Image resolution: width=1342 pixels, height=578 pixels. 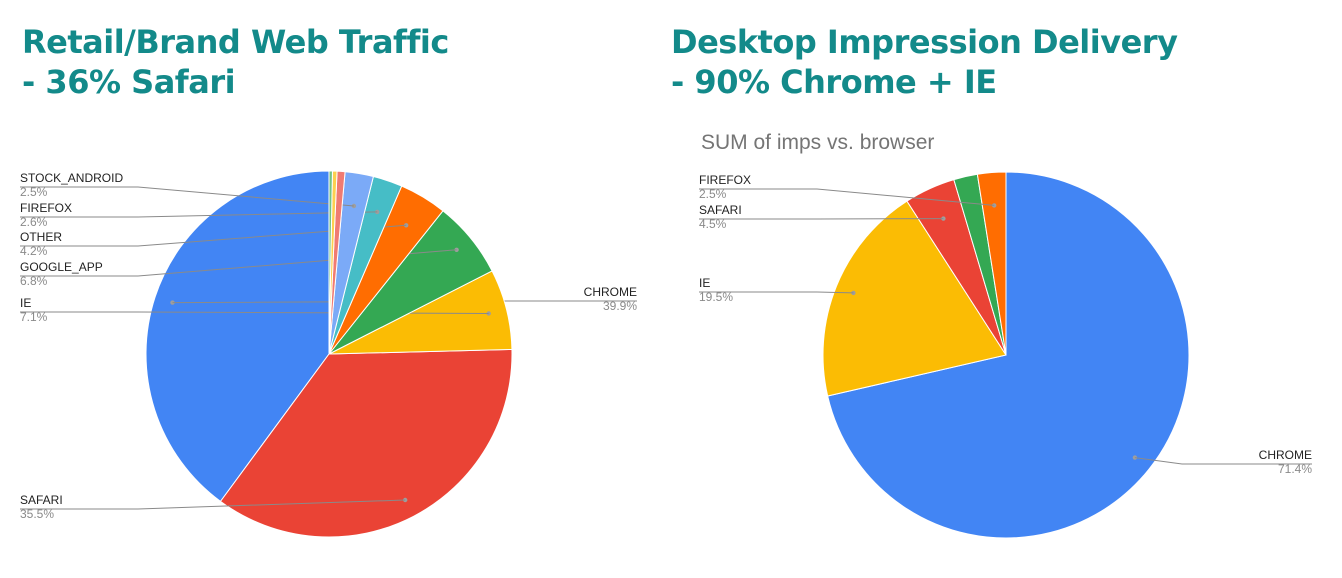 I want to click on left-label-ie: IE, so click(x=25, y=303).